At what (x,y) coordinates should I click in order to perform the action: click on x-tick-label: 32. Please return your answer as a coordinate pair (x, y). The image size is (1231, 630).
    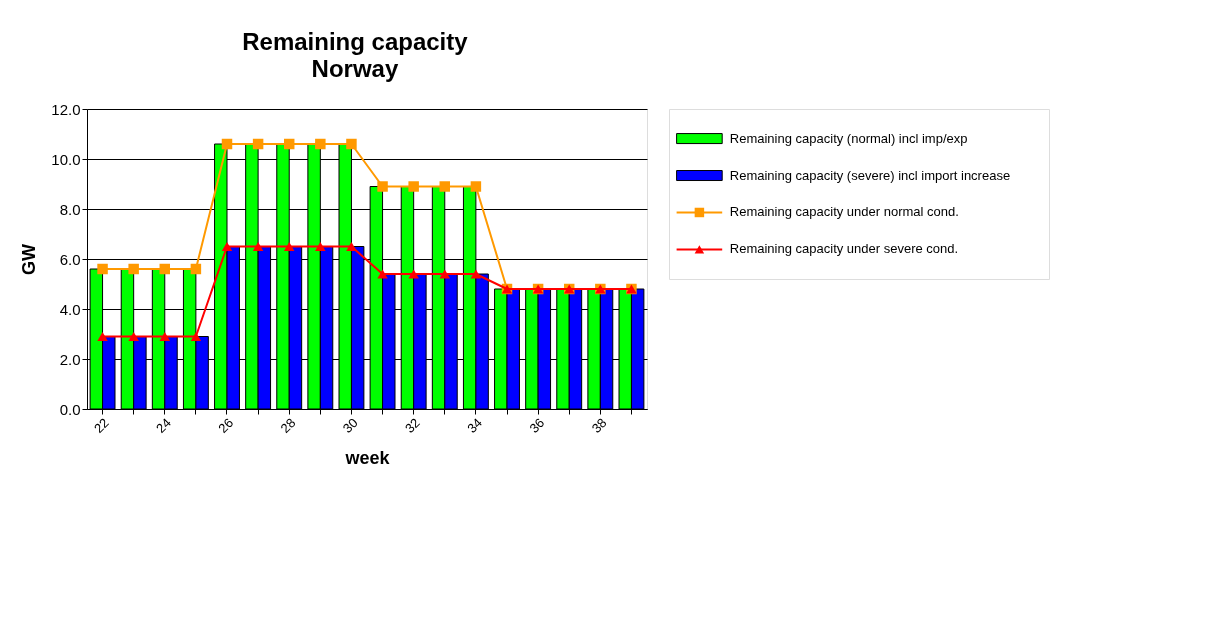
    Looking at the image, I should click on (412, 425).